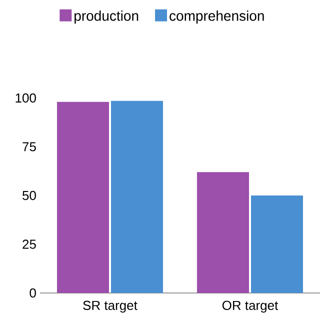 The image size is (327, 329). I want to click on y-tick-label: 0, so click(33, 293).